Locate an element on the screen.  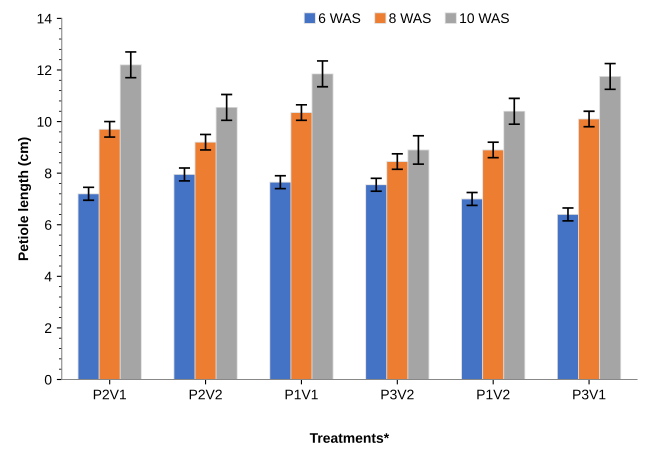
y-axis-title: Petiole length (cm) is located at coordinates (25, 199).